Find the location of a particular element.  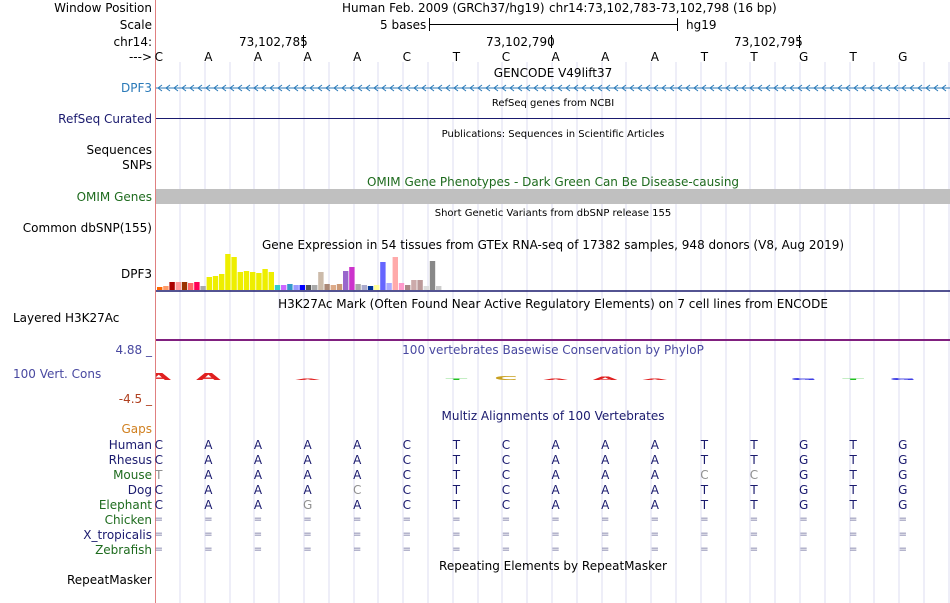

layered-h3k27ac-label: Layered H3K27Ac is located at coordinates (66, 318).